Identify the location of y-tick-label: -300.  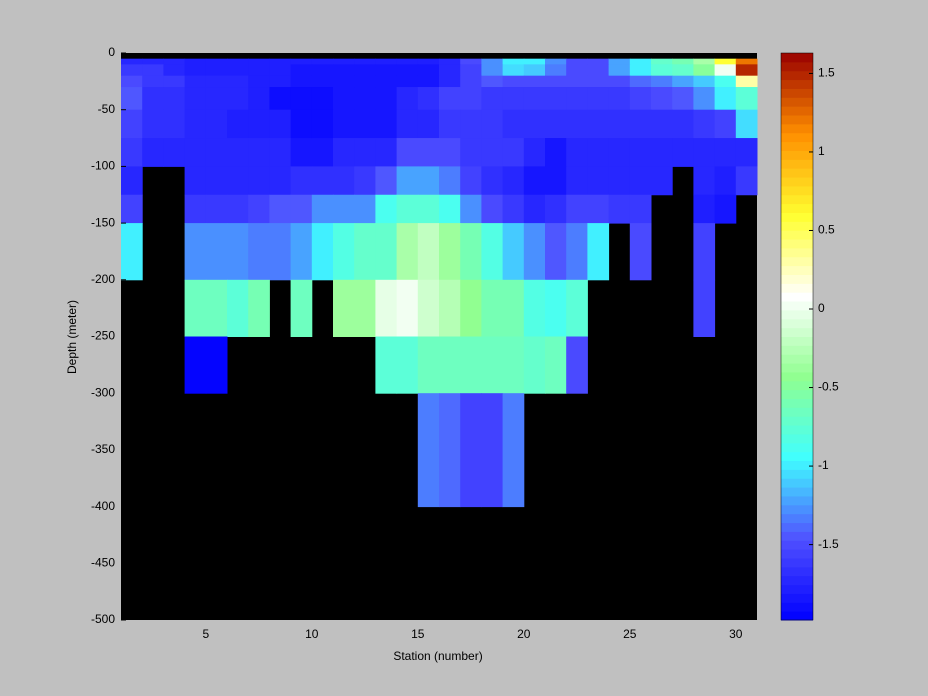
(103, 392).